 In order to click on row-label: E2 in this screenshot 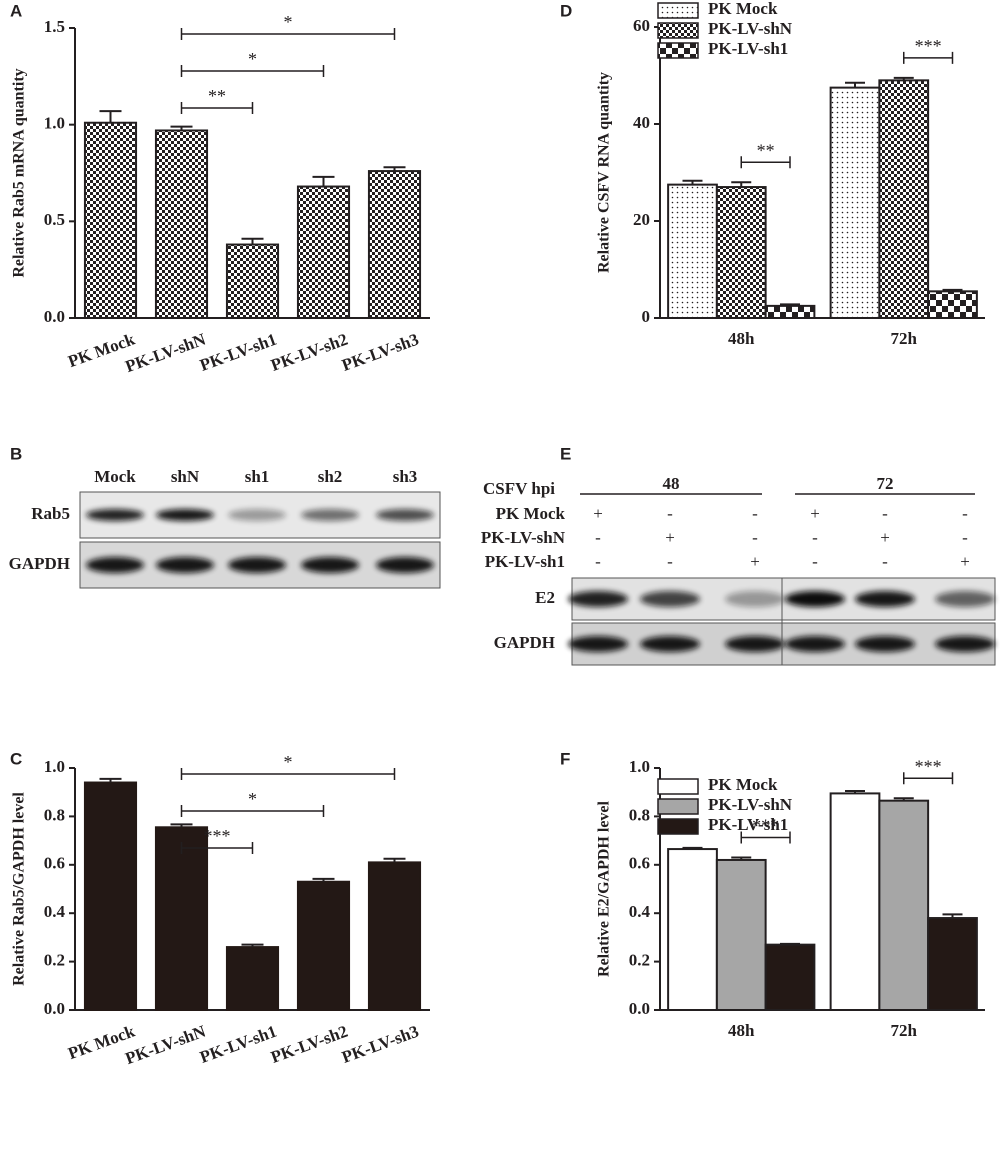, I will do `click(545, 597)`.